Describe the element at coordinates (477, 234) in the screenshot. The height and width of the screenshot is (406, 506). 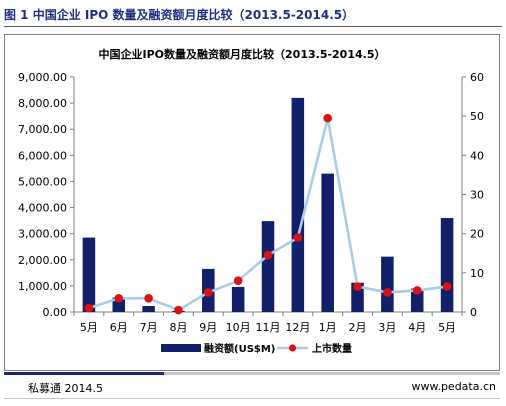
I see `right-tick-label: 20` at that location.